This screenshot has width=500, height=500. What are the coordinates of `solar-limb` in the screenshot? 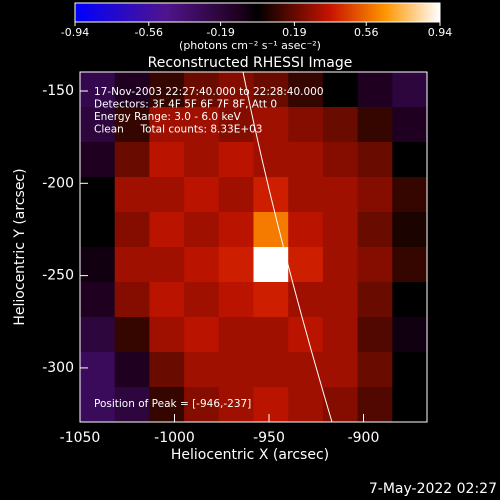 It's located at (287, 247).